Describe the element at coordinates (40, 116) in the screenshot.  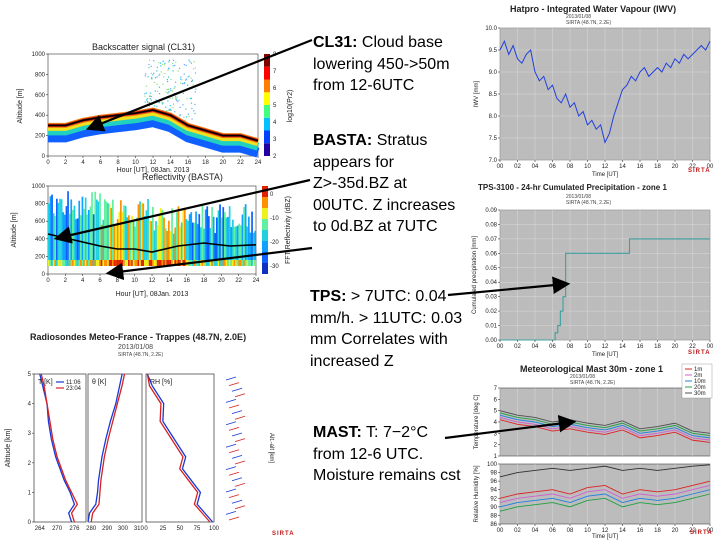
I see `cl31-ytick-label: 400` at that location.